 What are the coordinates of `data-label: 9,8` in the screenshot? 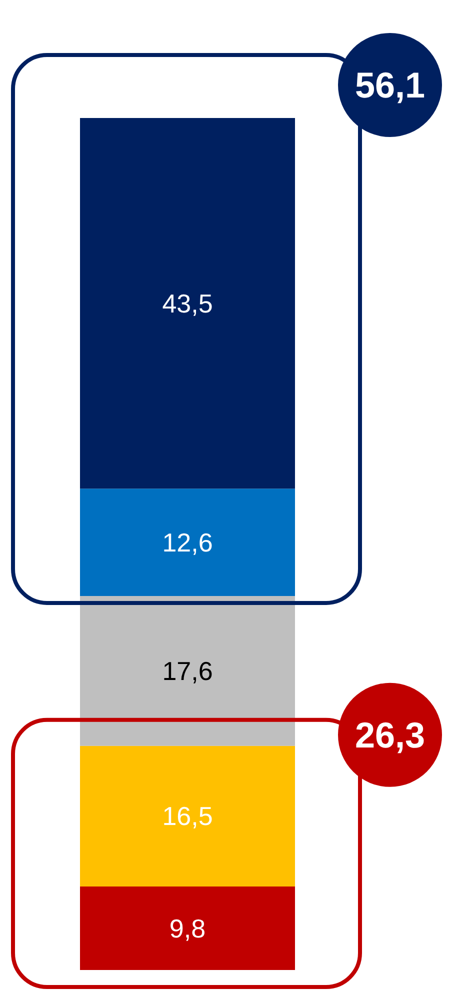 It's located at (187, 928).